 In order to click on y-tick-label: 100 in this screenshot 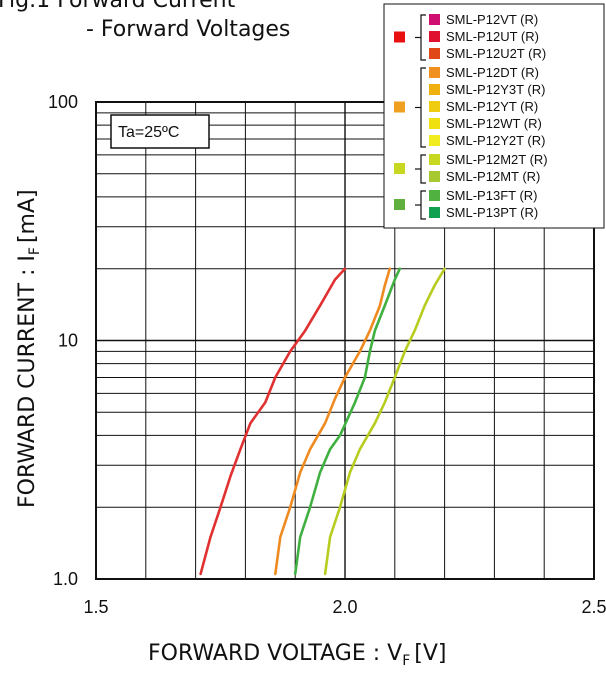, I will do `click(63, 102)`.